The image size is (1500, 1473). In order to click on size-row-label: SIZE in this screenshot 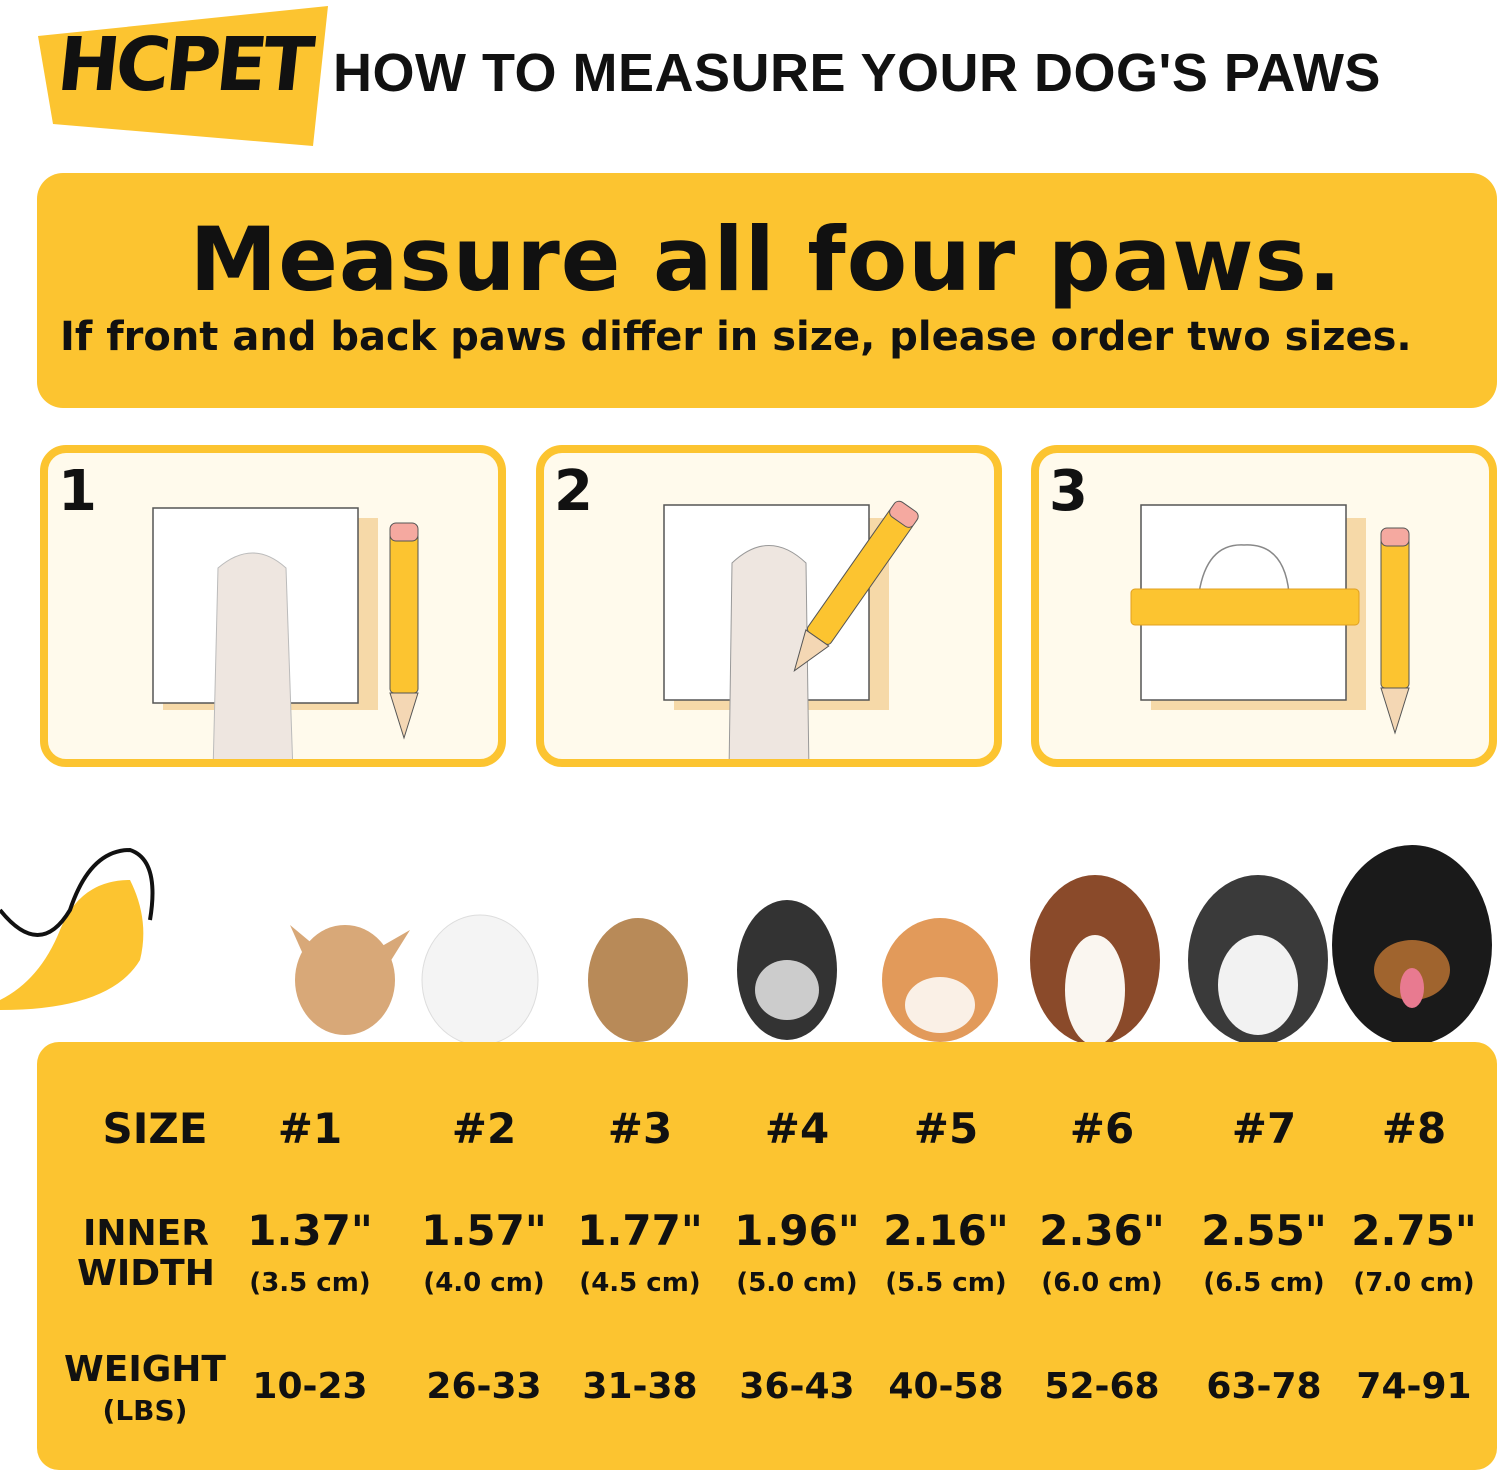, I will do `click(155, 1128)`.